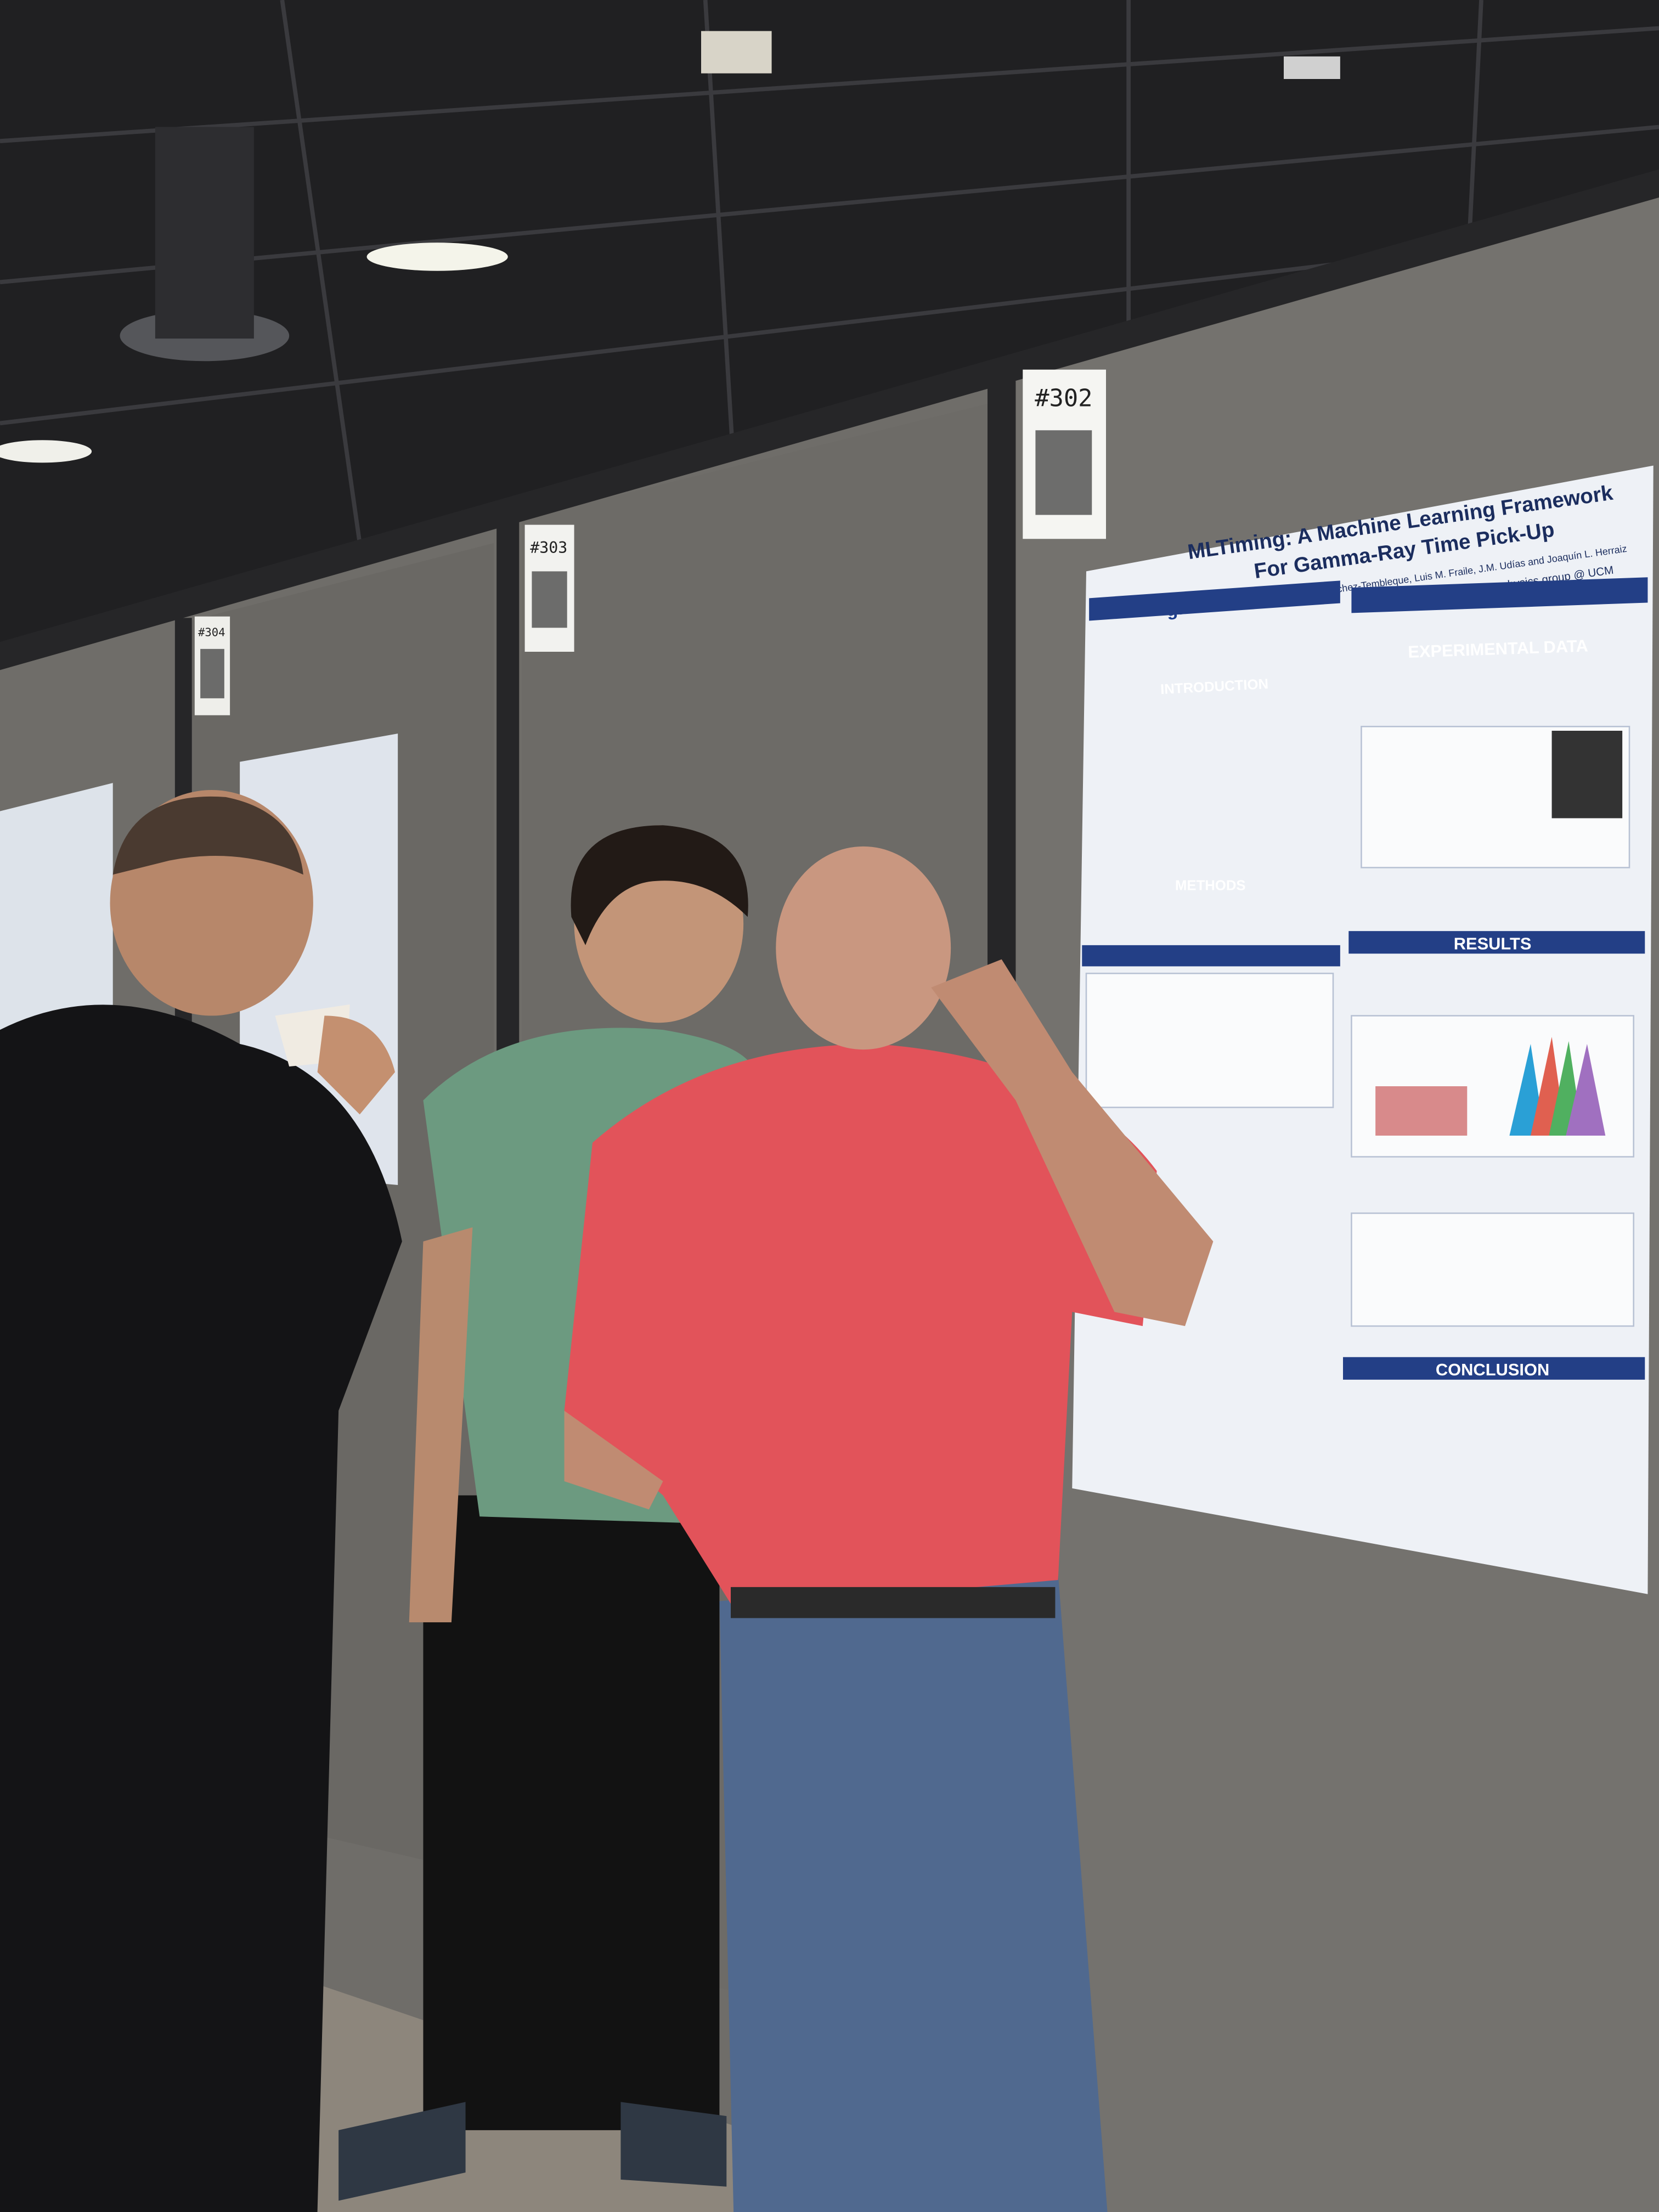  I want to click on duct, so click(204, 233).